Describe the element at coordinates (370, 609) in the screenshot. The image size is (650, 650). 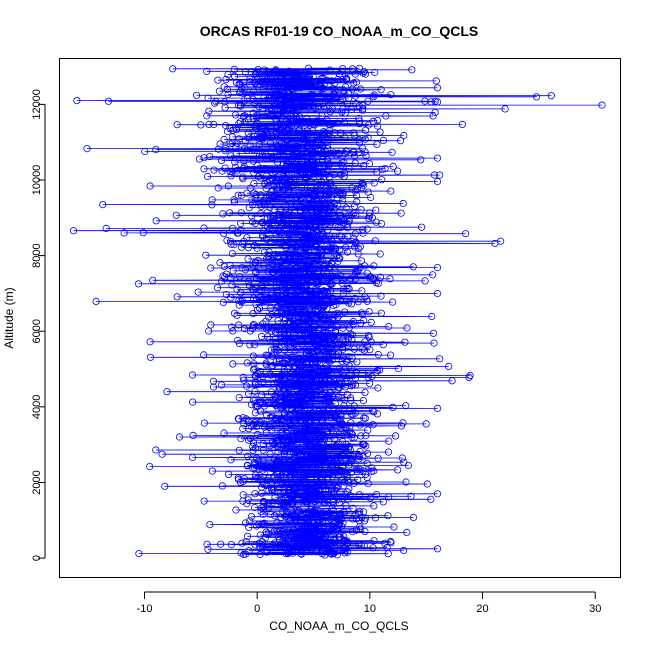
I see `x-tick-label: 10` at that location.